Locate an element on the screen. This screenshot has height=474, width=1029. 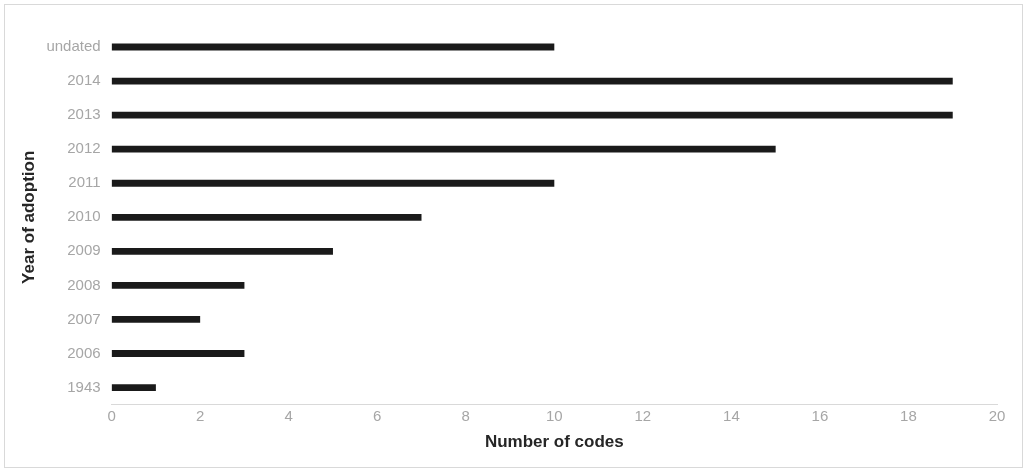
x-tick-label: 6 is located at coordinates (377, 415).